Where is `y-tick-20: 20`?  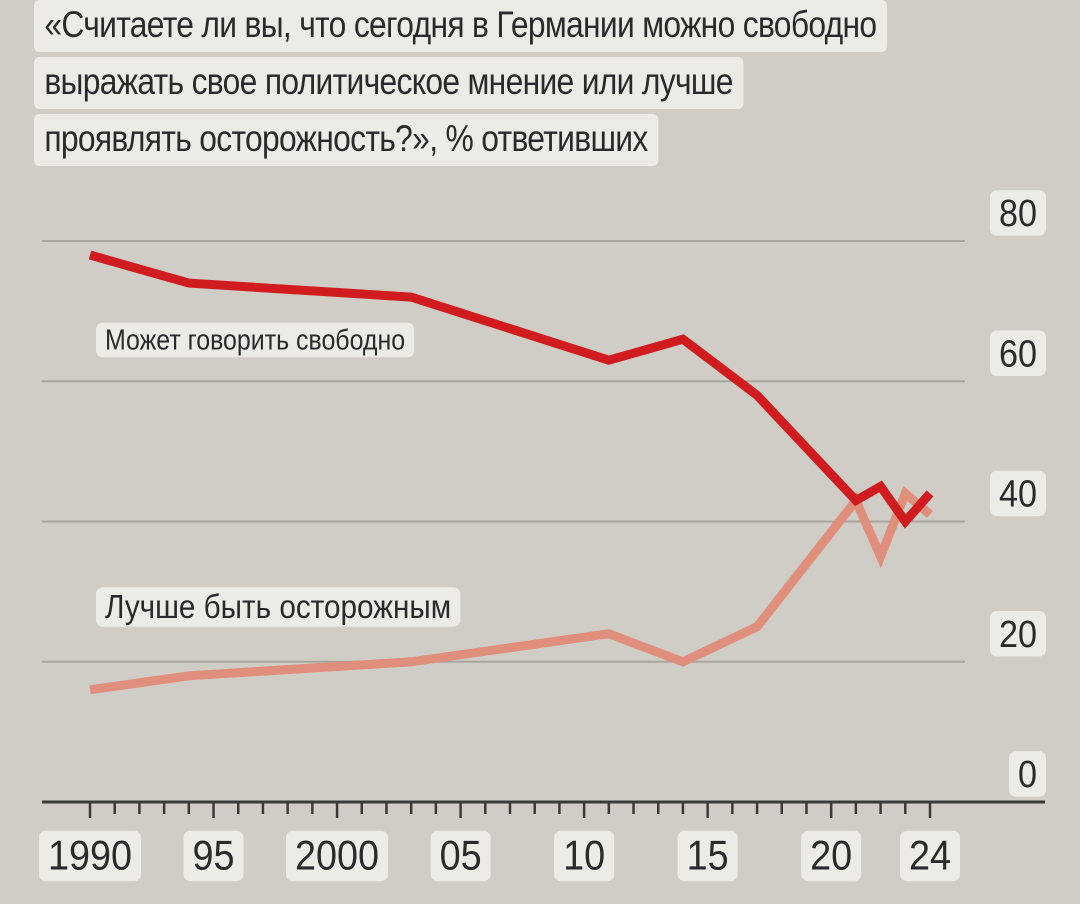 y-tick-20: 20 is located at coordinates (1017, 633).